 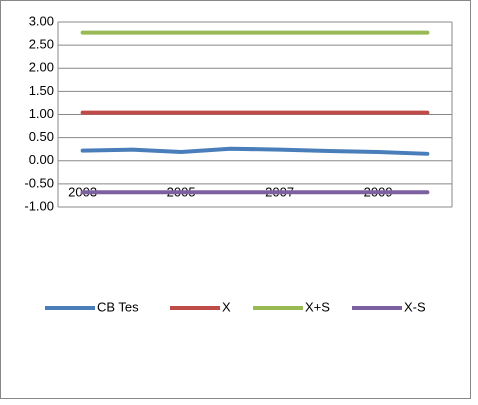 I want to click on y-tick-label: -1.00, so click(x=39, y=205).